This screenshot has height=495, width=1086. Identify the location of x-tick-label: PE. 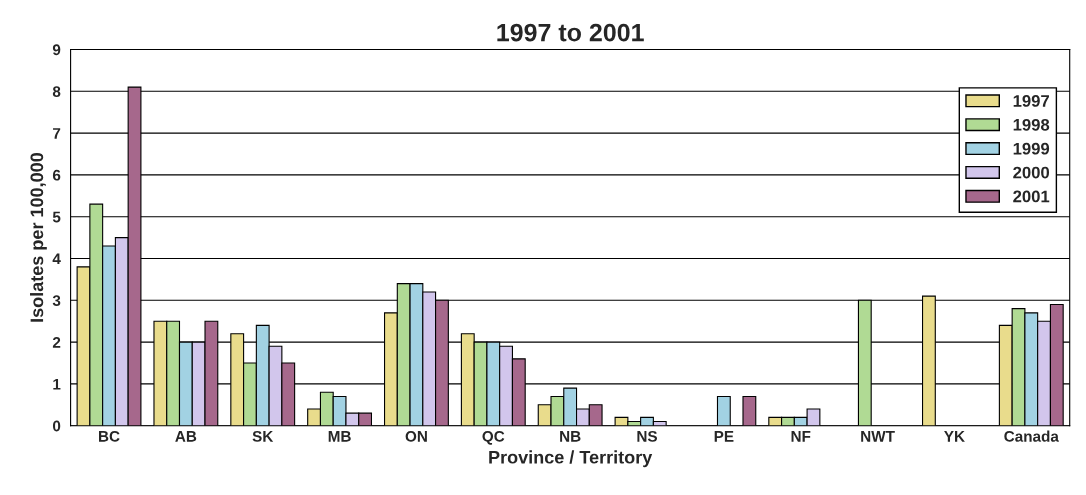
(724, 436).